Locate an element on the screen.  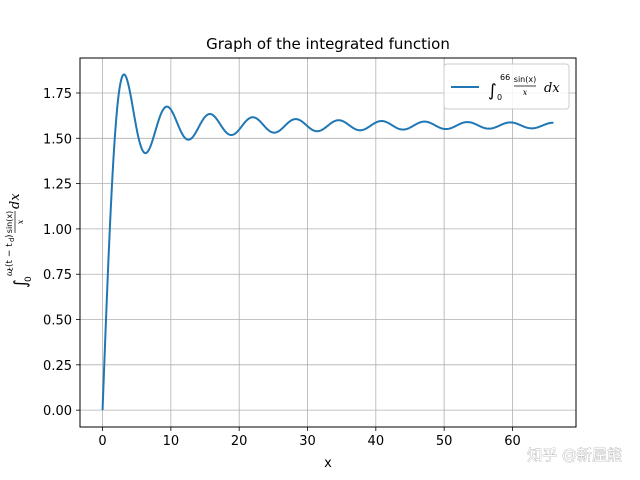
x-tick-label: 20 is located at coordinates (239, 441).